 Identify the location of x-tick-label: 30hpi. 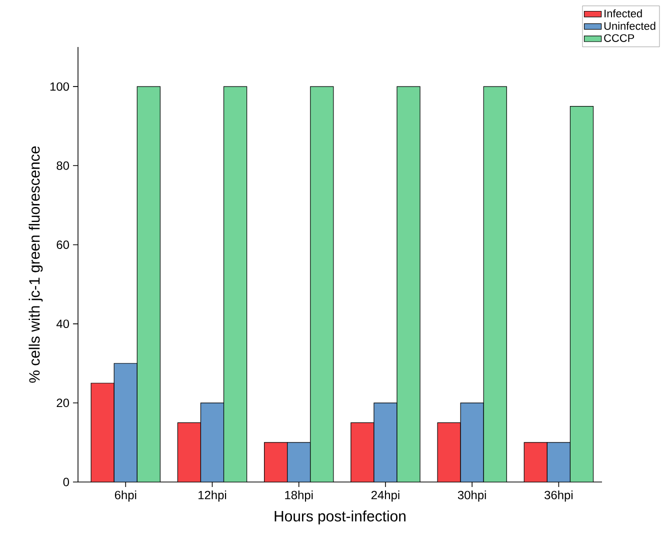
(472, 496).